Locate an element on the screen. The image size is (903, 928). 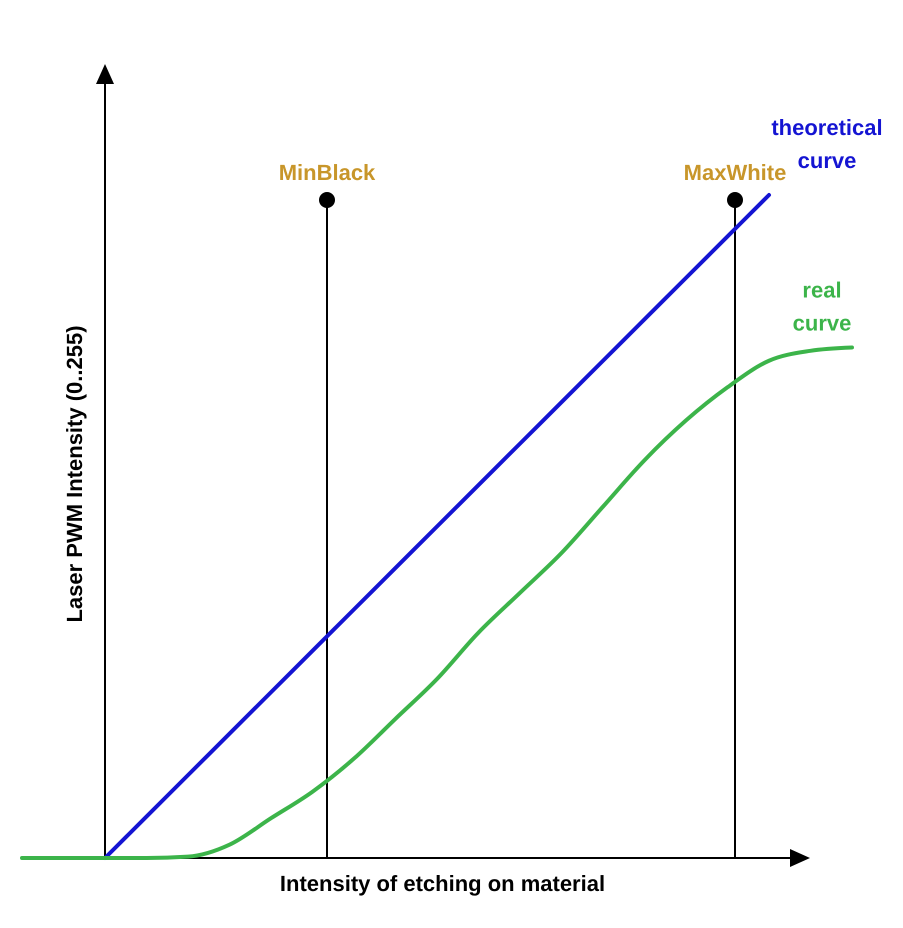
y-axis-title: Laser PWM Intensity (0..255) is located at coordinates (74, 474).